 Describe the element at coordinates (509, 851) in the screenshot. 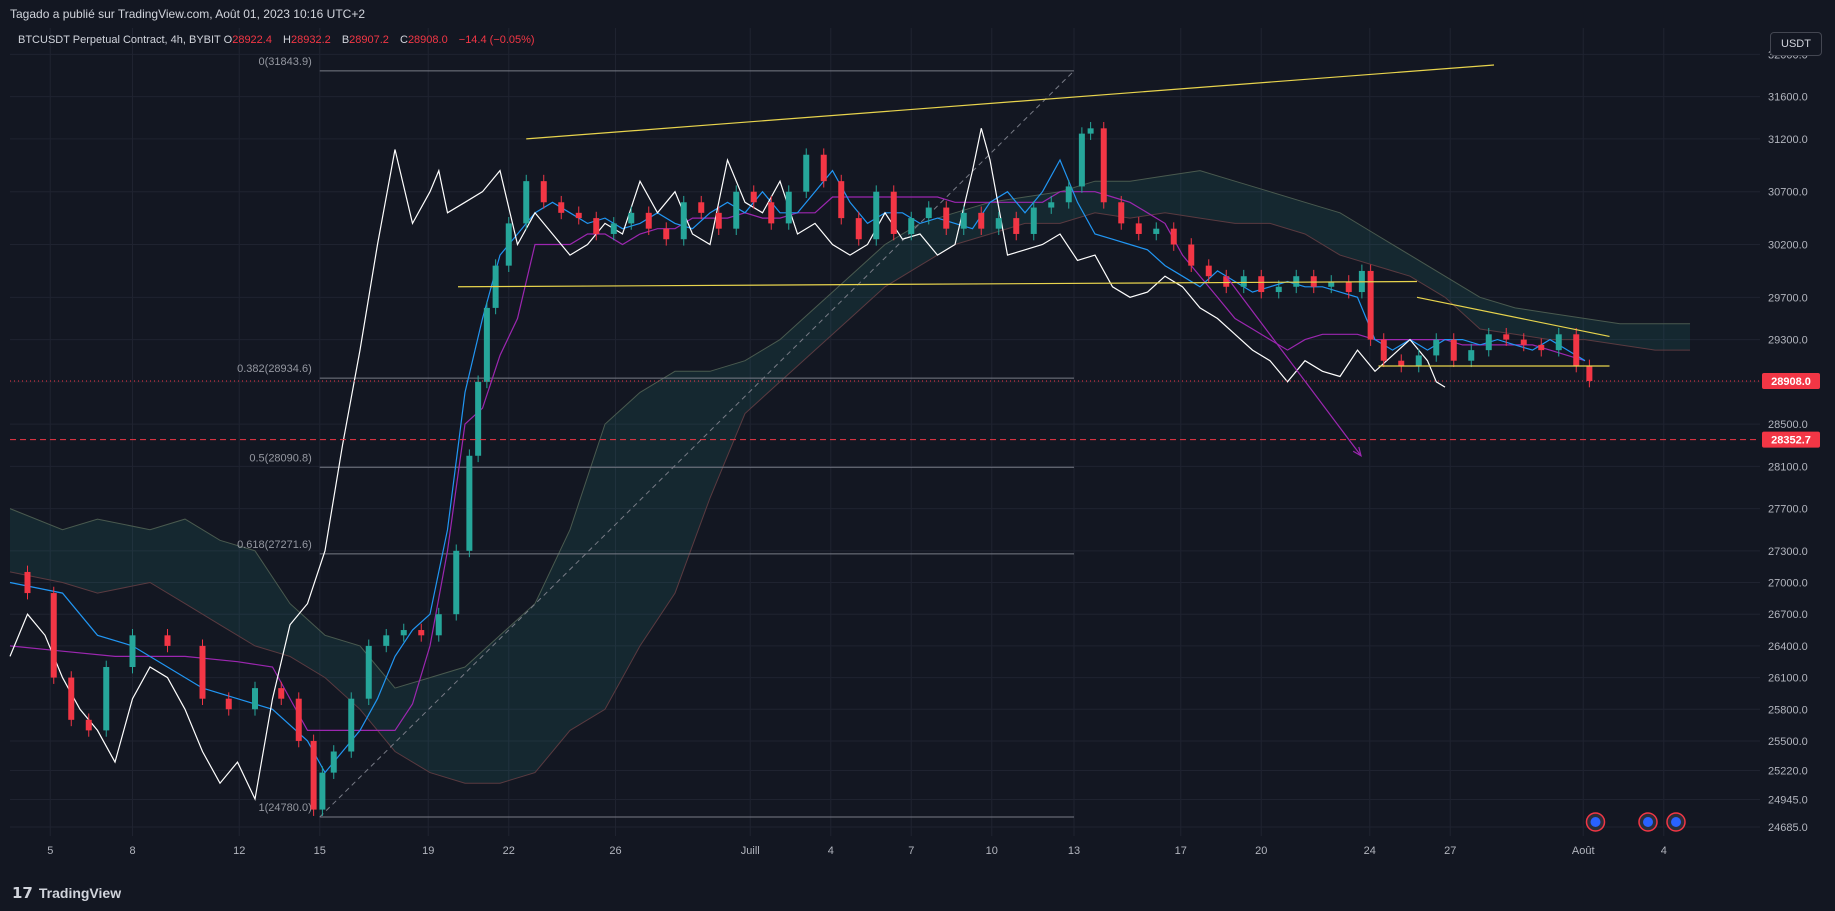

I see `time-tick-label: 22` at that location.